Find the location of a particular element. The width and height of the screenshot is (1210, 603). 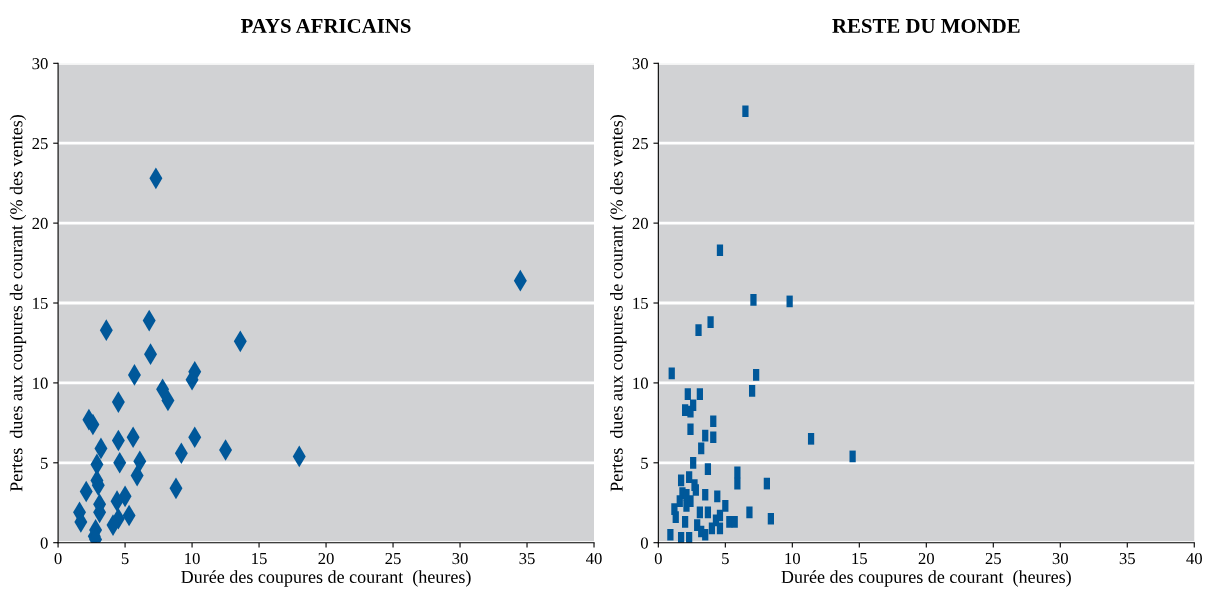

chart-title: RESTE DU MONDE is located at coordinates (926, 25).